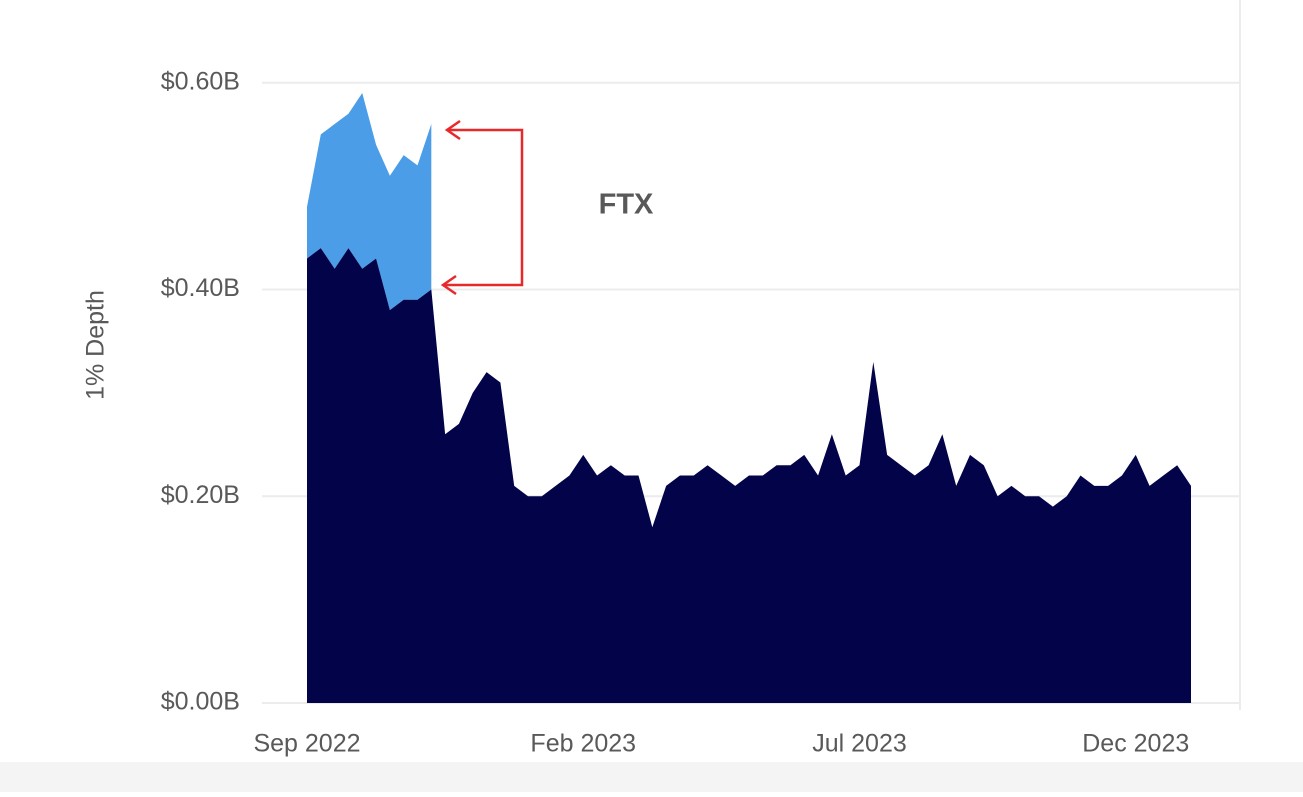 The image size is (1303, 797). I want to click on y-tick-label: $0.40B, so click(200, 288).